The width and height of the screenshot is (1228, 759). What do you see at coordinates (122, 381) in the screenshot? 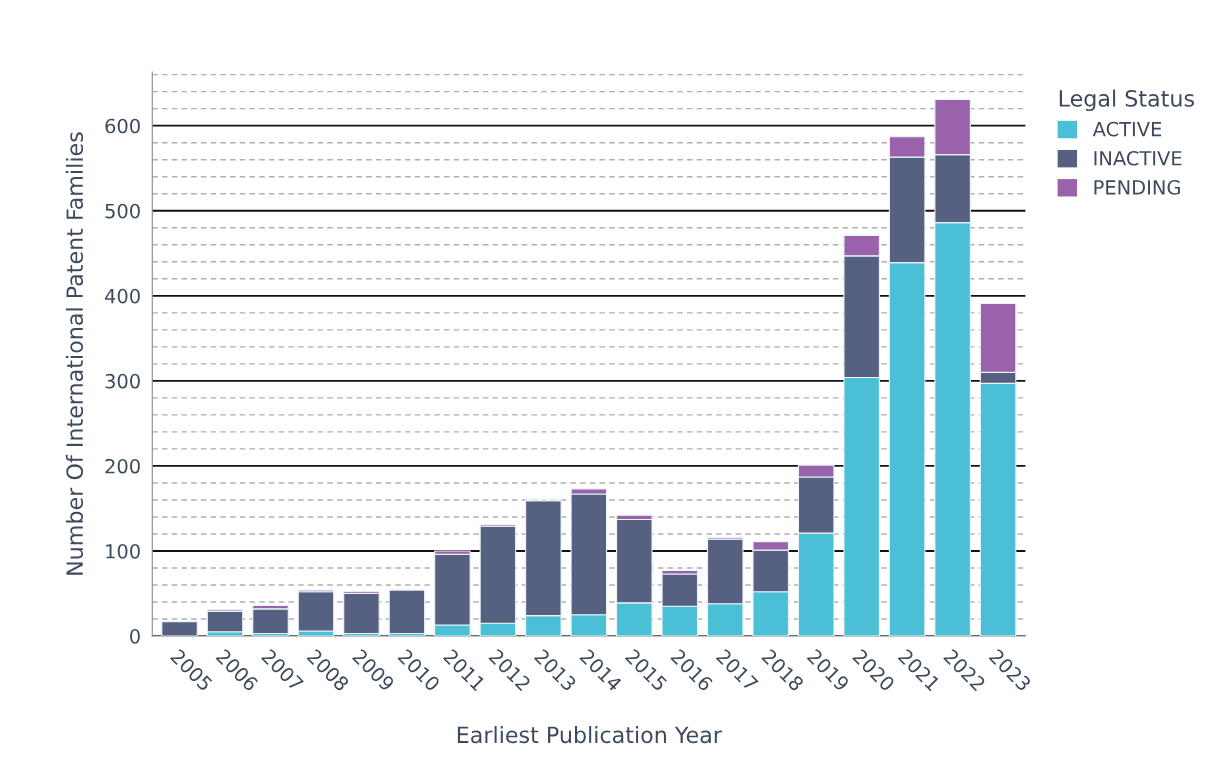
I see `y-tick-label: 300` at bounding box center [122, 381].